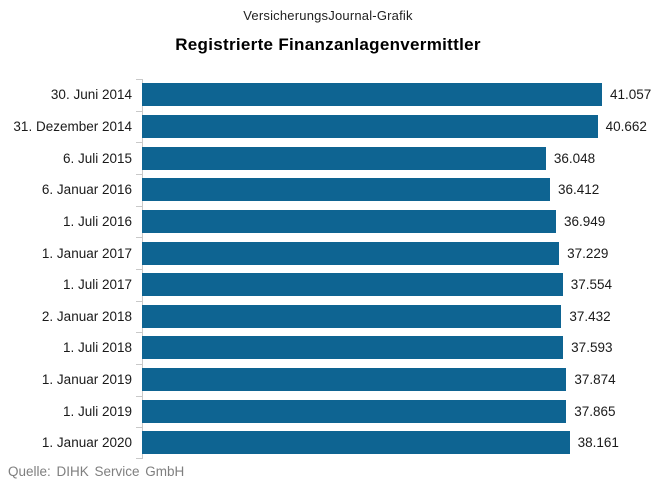 The image size is (656, 490). Describe the element at coordinates (72, 126) in the screenshot. I see `category-label: 31. Dezember 2014` at that location.